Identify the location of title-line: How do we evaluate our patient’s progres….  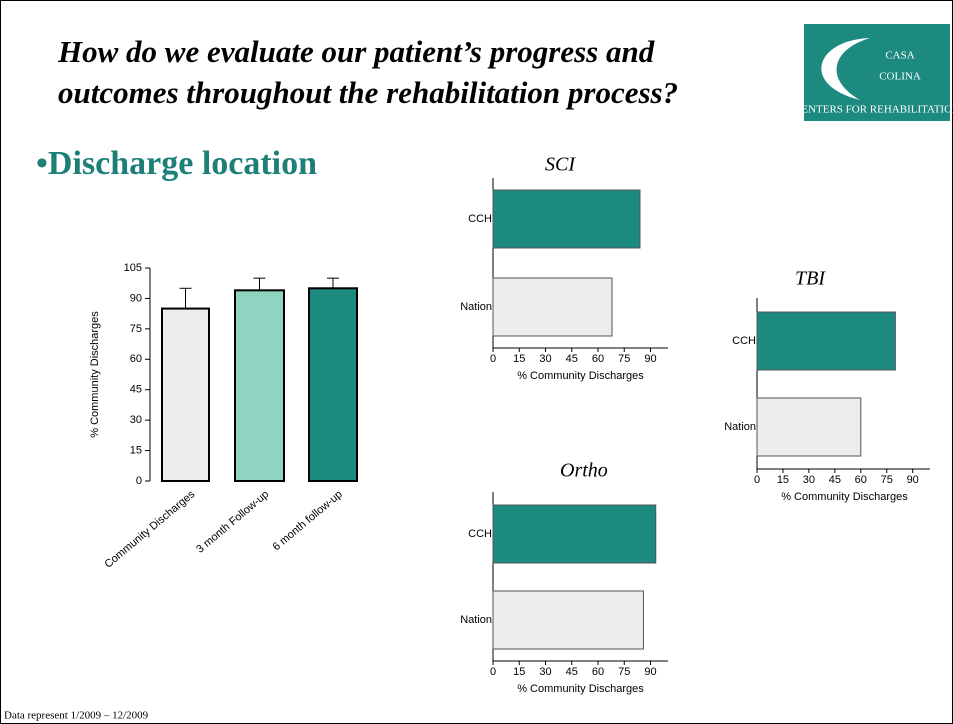
(356, 51).